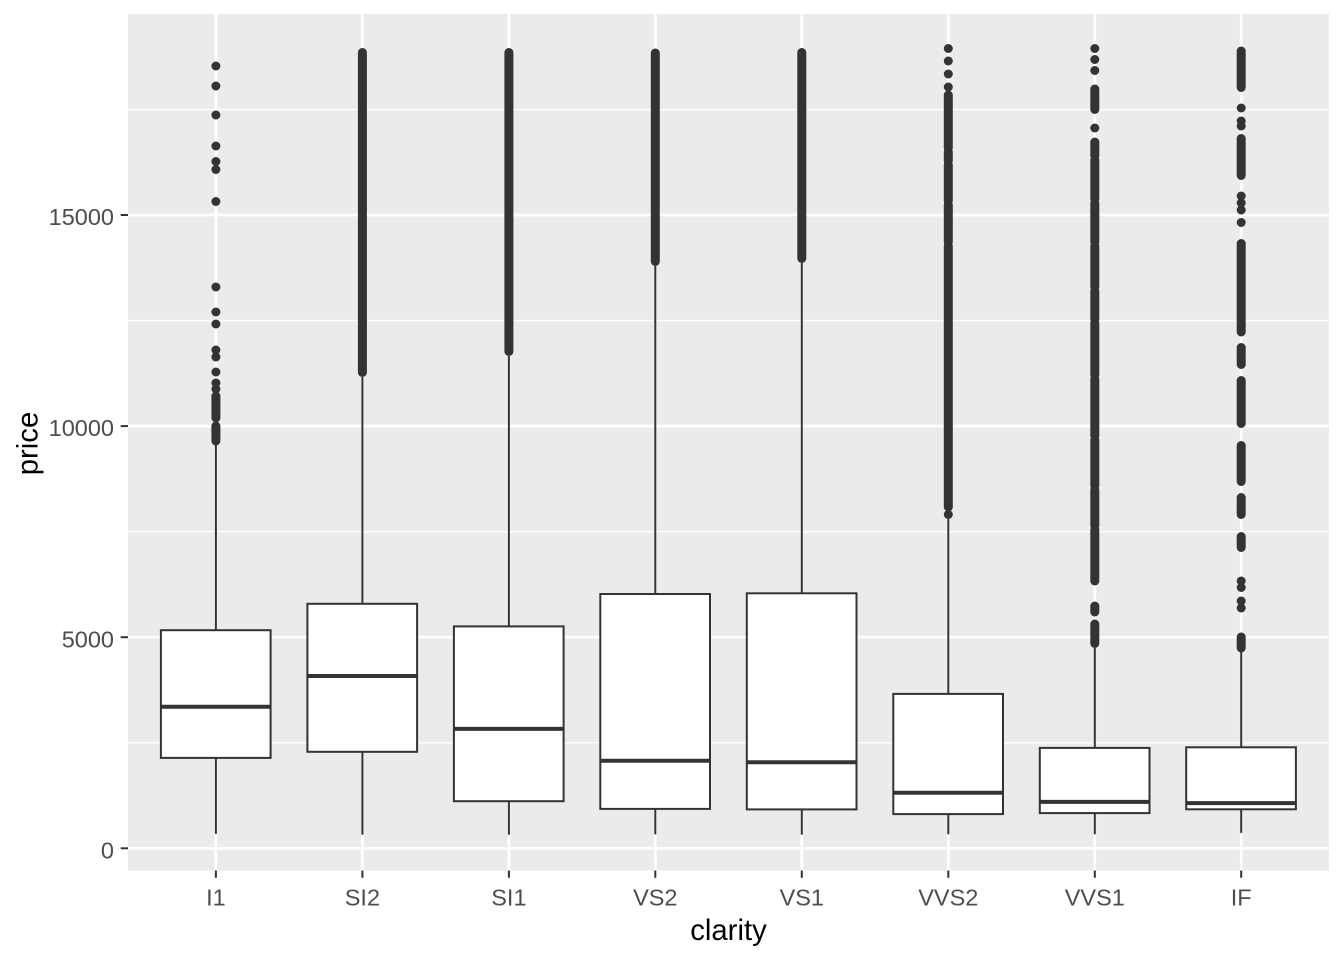 The image size is (1344, 960). What do you see at coordinates (88, 639) in the screenshot?
I see `svg-text: 5000` at bounding box center [88, 639].